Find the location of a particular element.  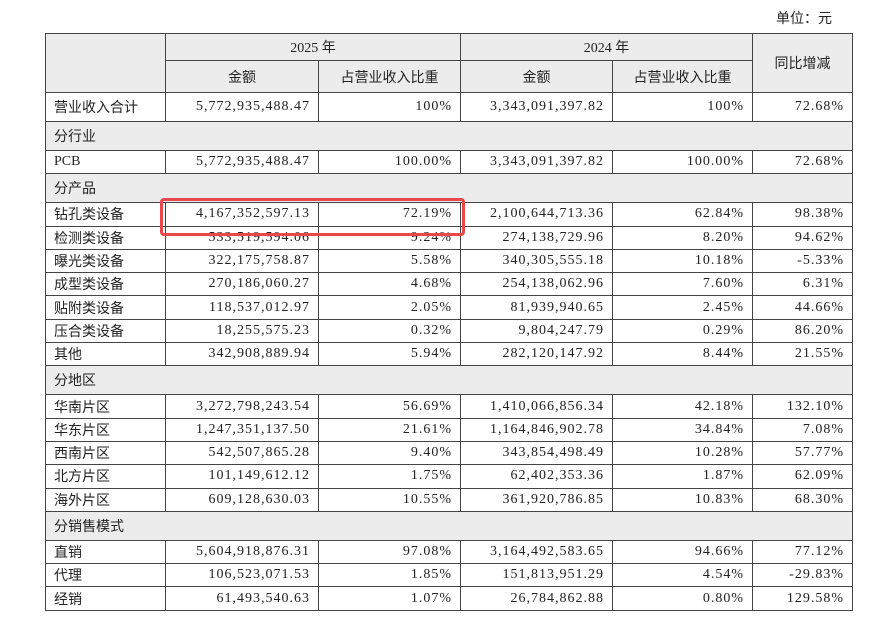

cell: 361,920,786.85 is located at coordinates (536, 499).